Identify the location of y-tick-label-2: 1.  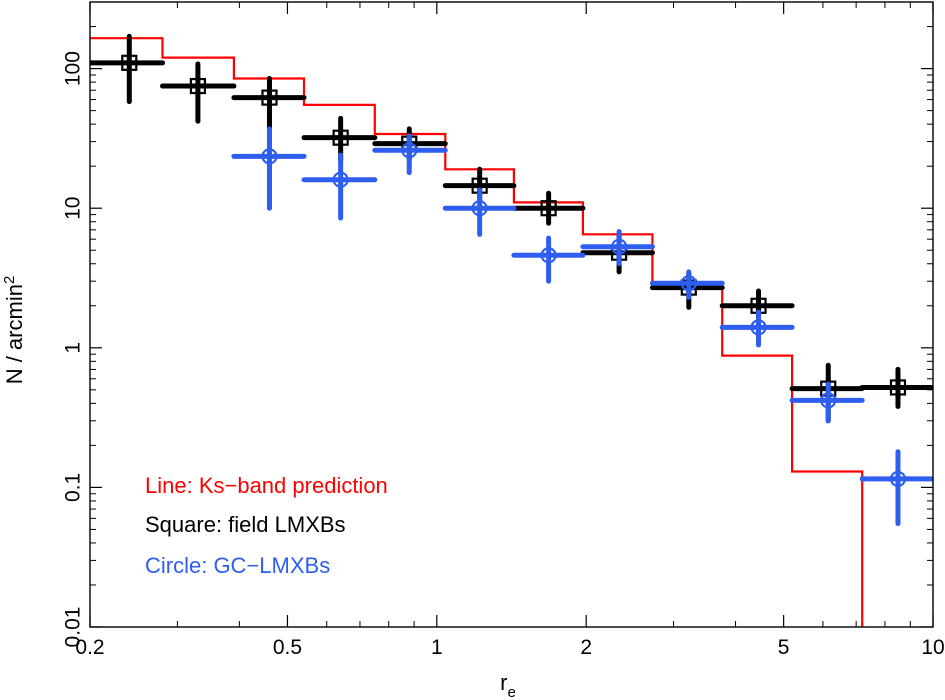
(73, 348).